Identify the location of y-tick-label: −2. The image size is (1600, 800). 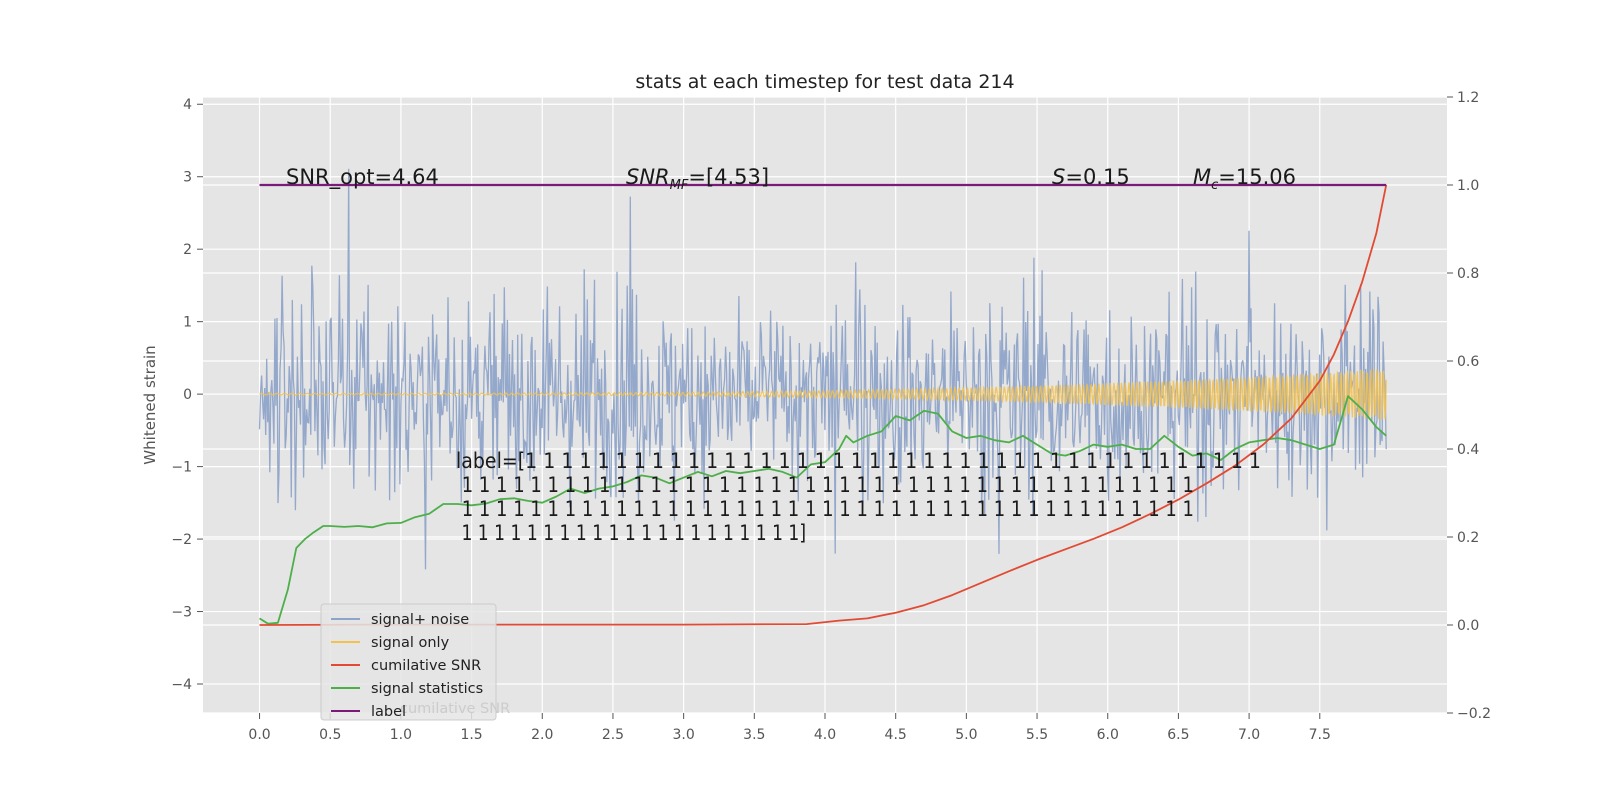
(181, 540).